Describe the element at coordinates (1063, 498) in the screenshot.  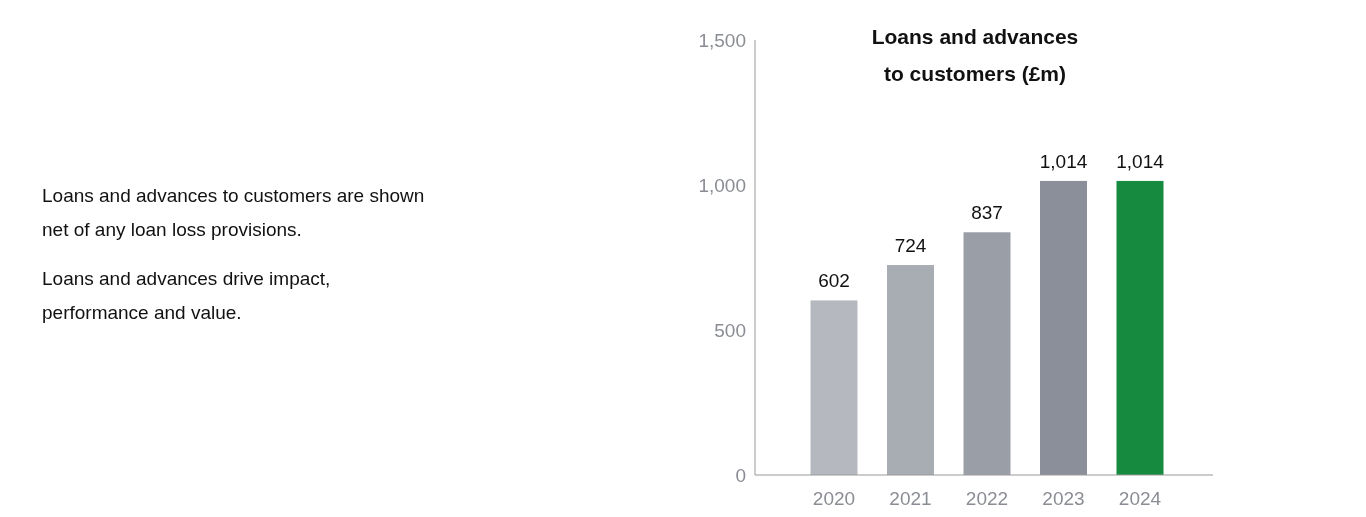
I see `x-tick-label: 2023` at that location.